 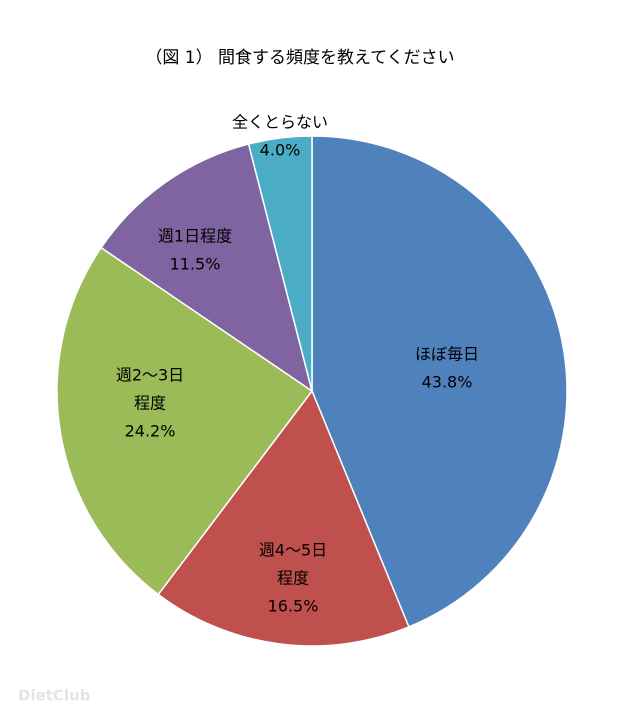 I want to click on chart-title: （図 1） 間食する頻度を教えてください, so click(x=299, y=58).